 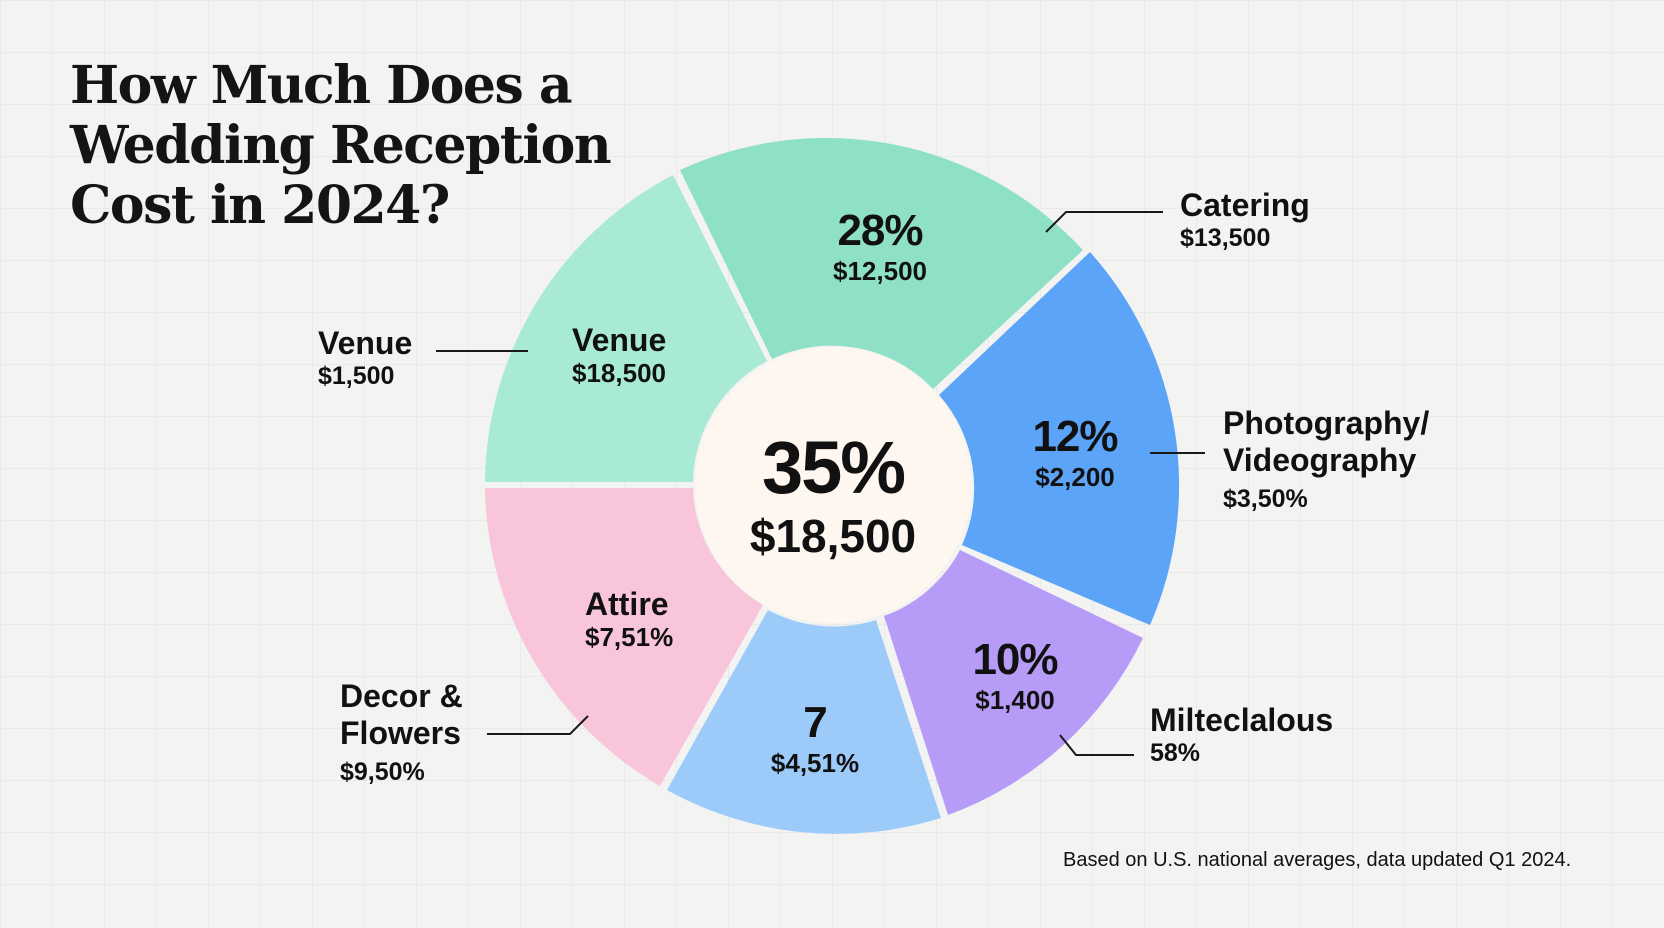 What do you see at coordinates (1242, 720) in the screenshot?
I see `misc-outer-name: Milteclalous` at bounding box center [1242, 720].